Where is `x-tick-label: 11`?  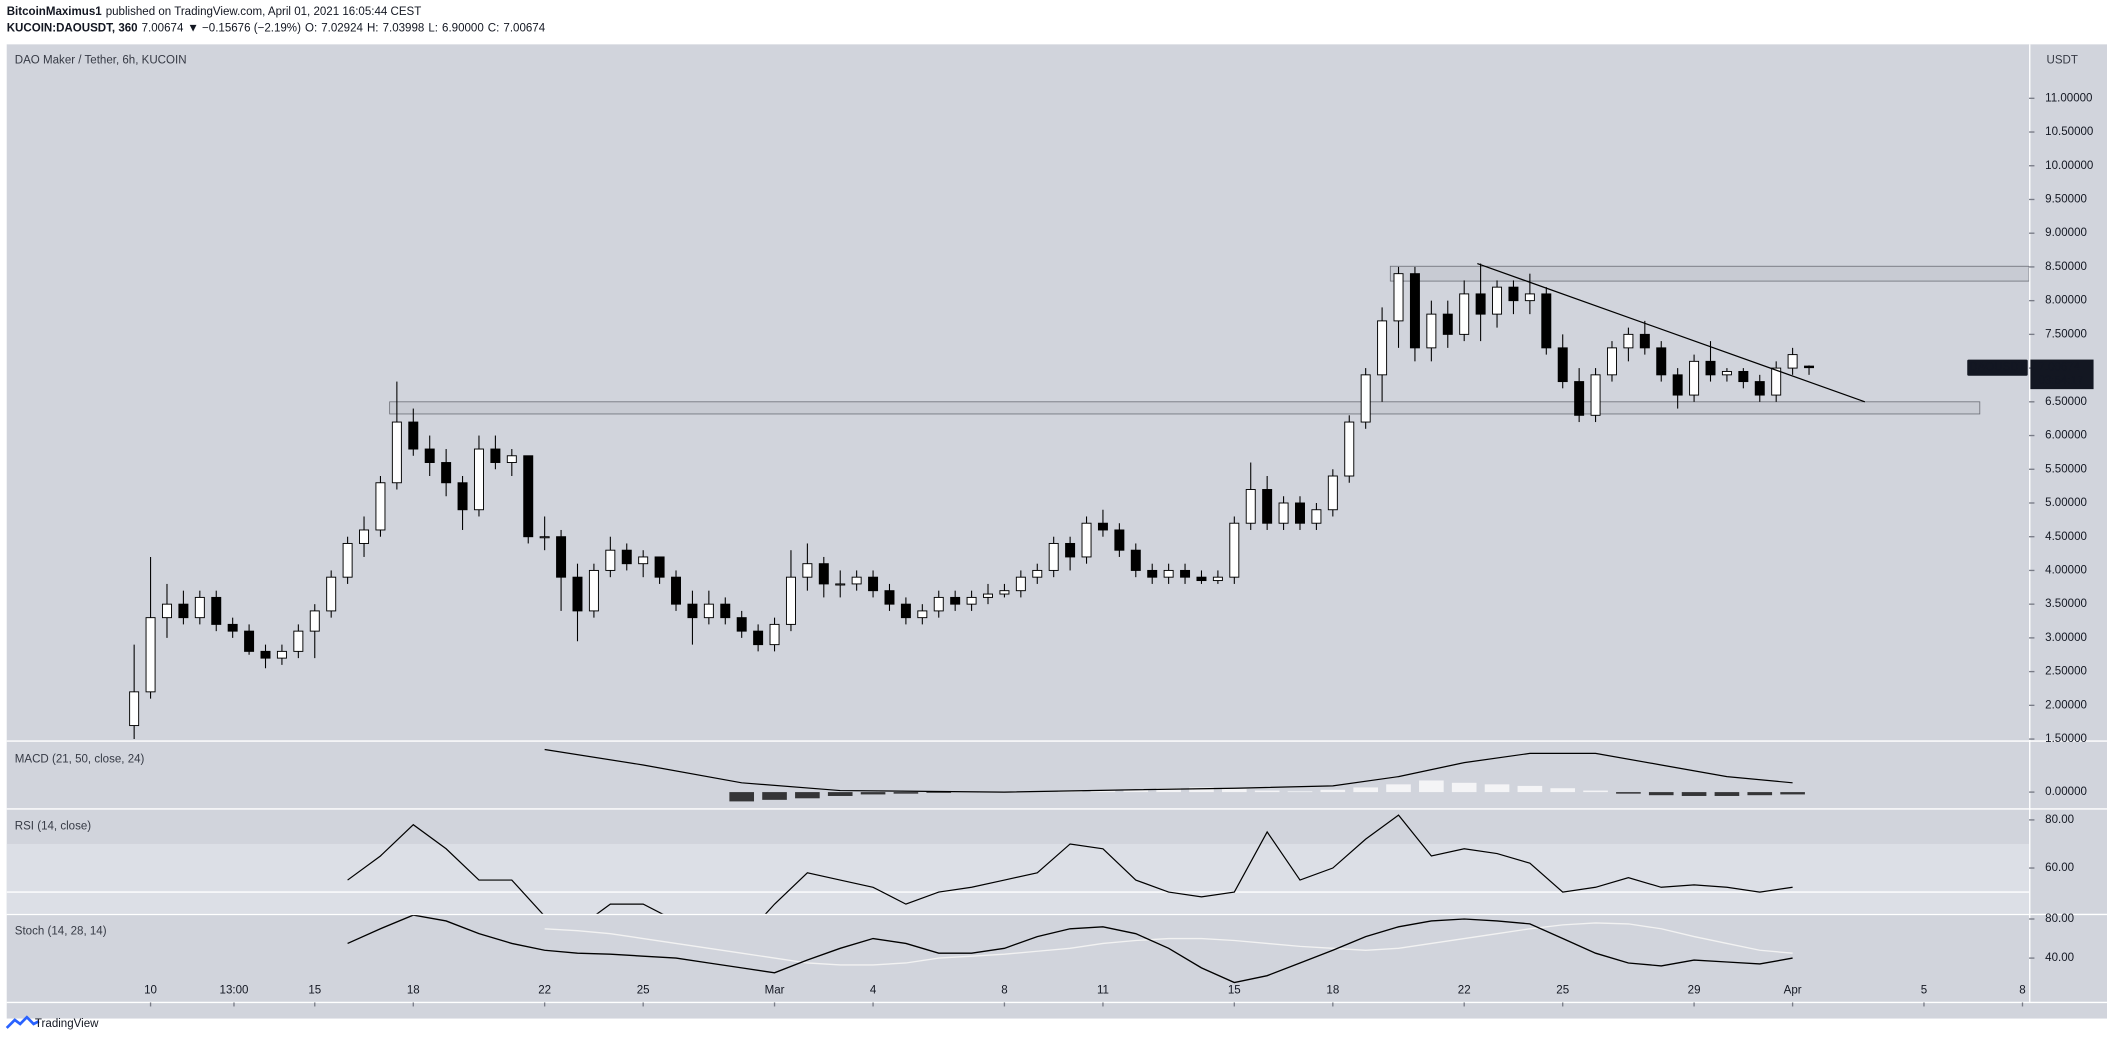
x-tick-label: 11 is located at coordinates (1103, 990).